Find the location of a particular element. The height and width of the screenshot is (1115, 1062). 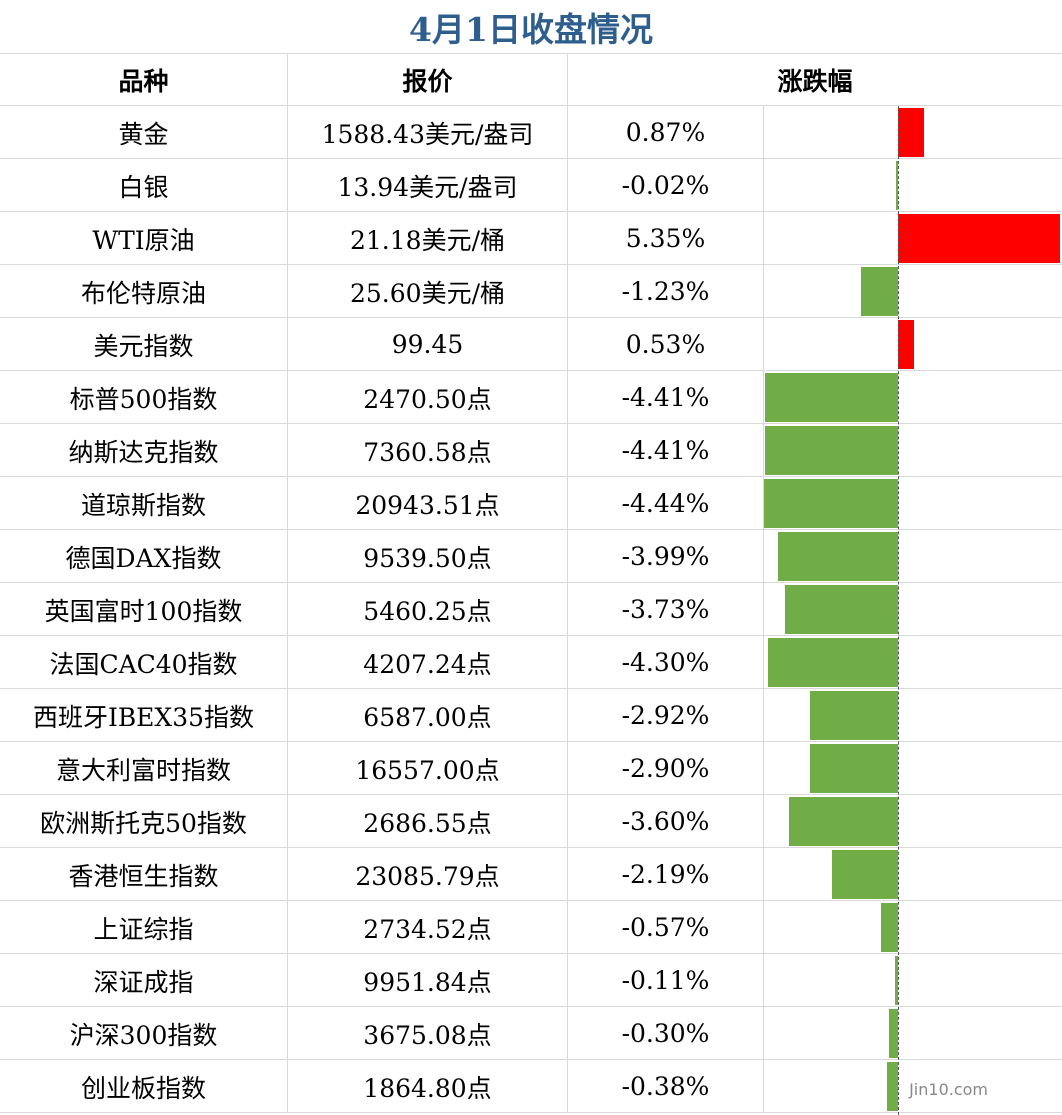

instrument-price: 16557.00点 is located at coordinates (428, 768).